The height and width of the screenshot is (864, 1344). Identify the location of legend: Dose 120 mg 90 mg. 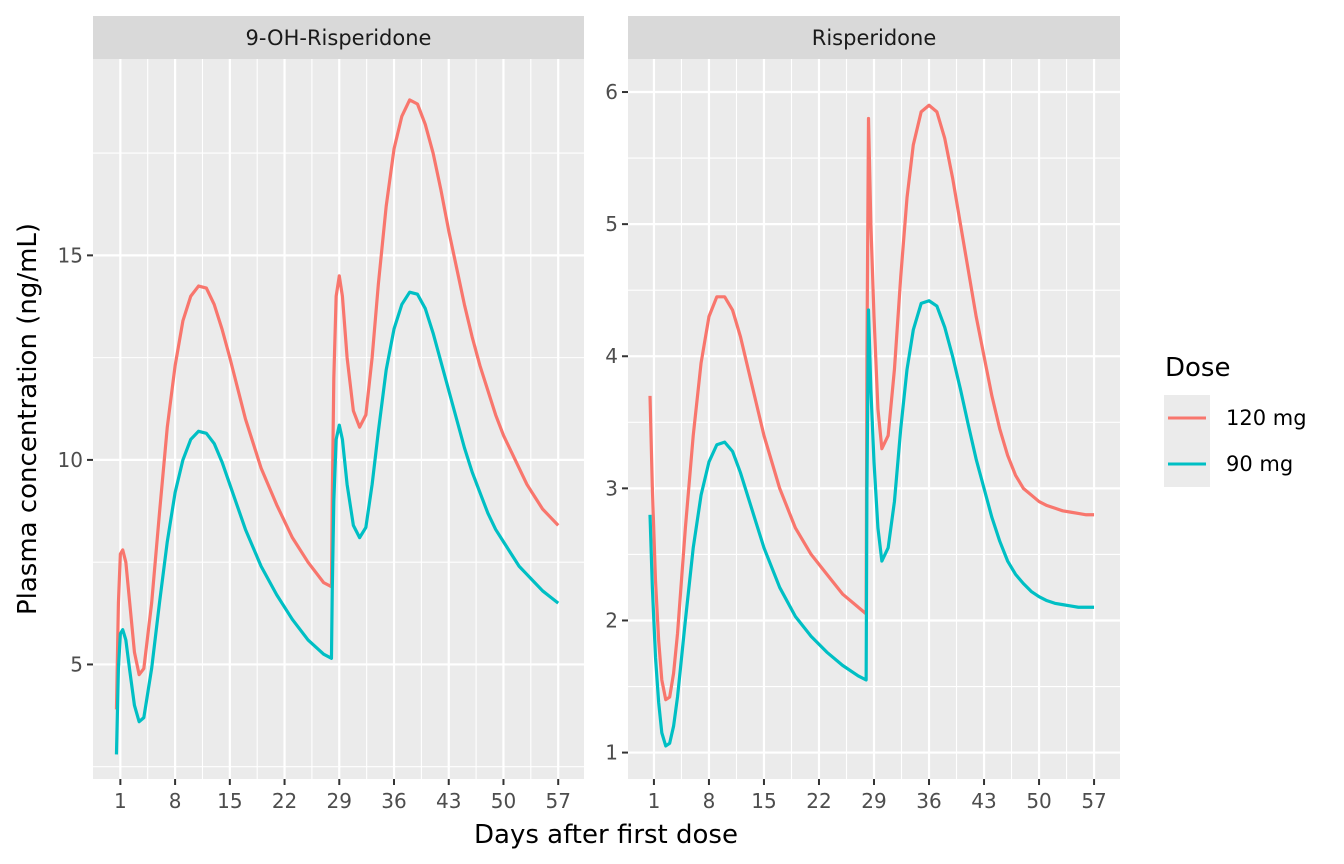
(1235, 420).